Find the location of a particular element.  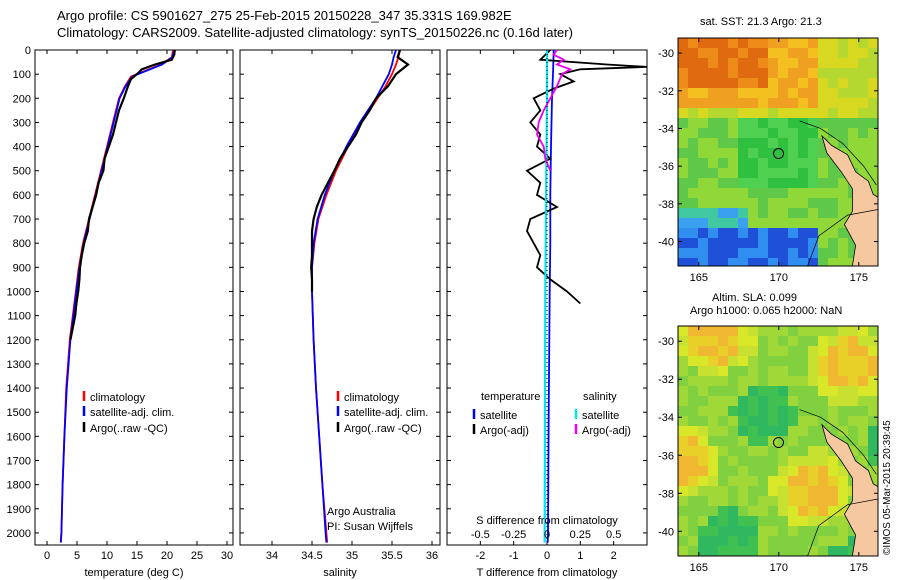

y-tick-label: 1200 is located at coordinates (19, 341).